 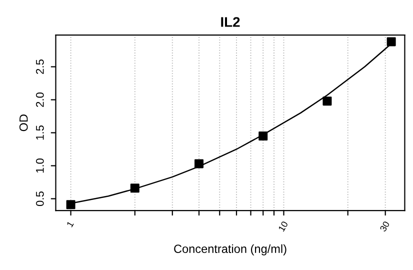 What do you see at coordinates (40, 132) in the screenshot?
I see `y-tick-label: 1.5` at bounding box center [40, 132].